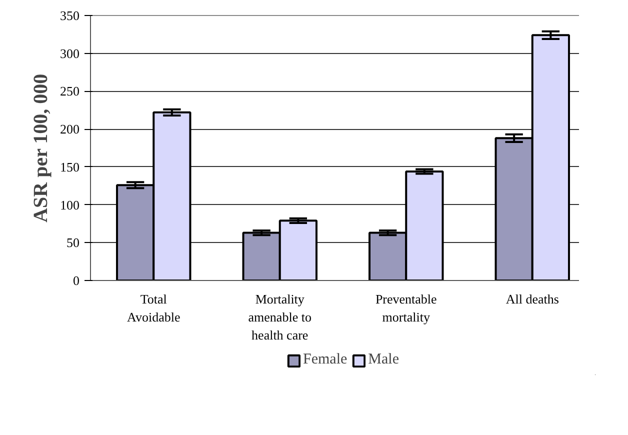  Describe the element at coordinates (532, 299) in the screenshot. I see `x-tick-label: All deaths` at that location.